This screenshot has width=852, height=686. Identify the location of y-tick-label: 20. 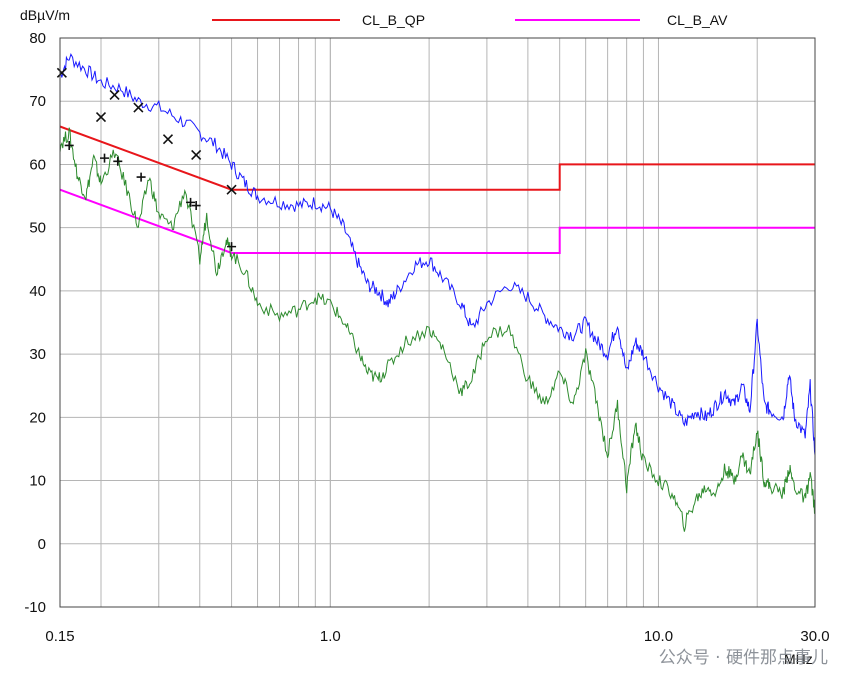
(37, 417).